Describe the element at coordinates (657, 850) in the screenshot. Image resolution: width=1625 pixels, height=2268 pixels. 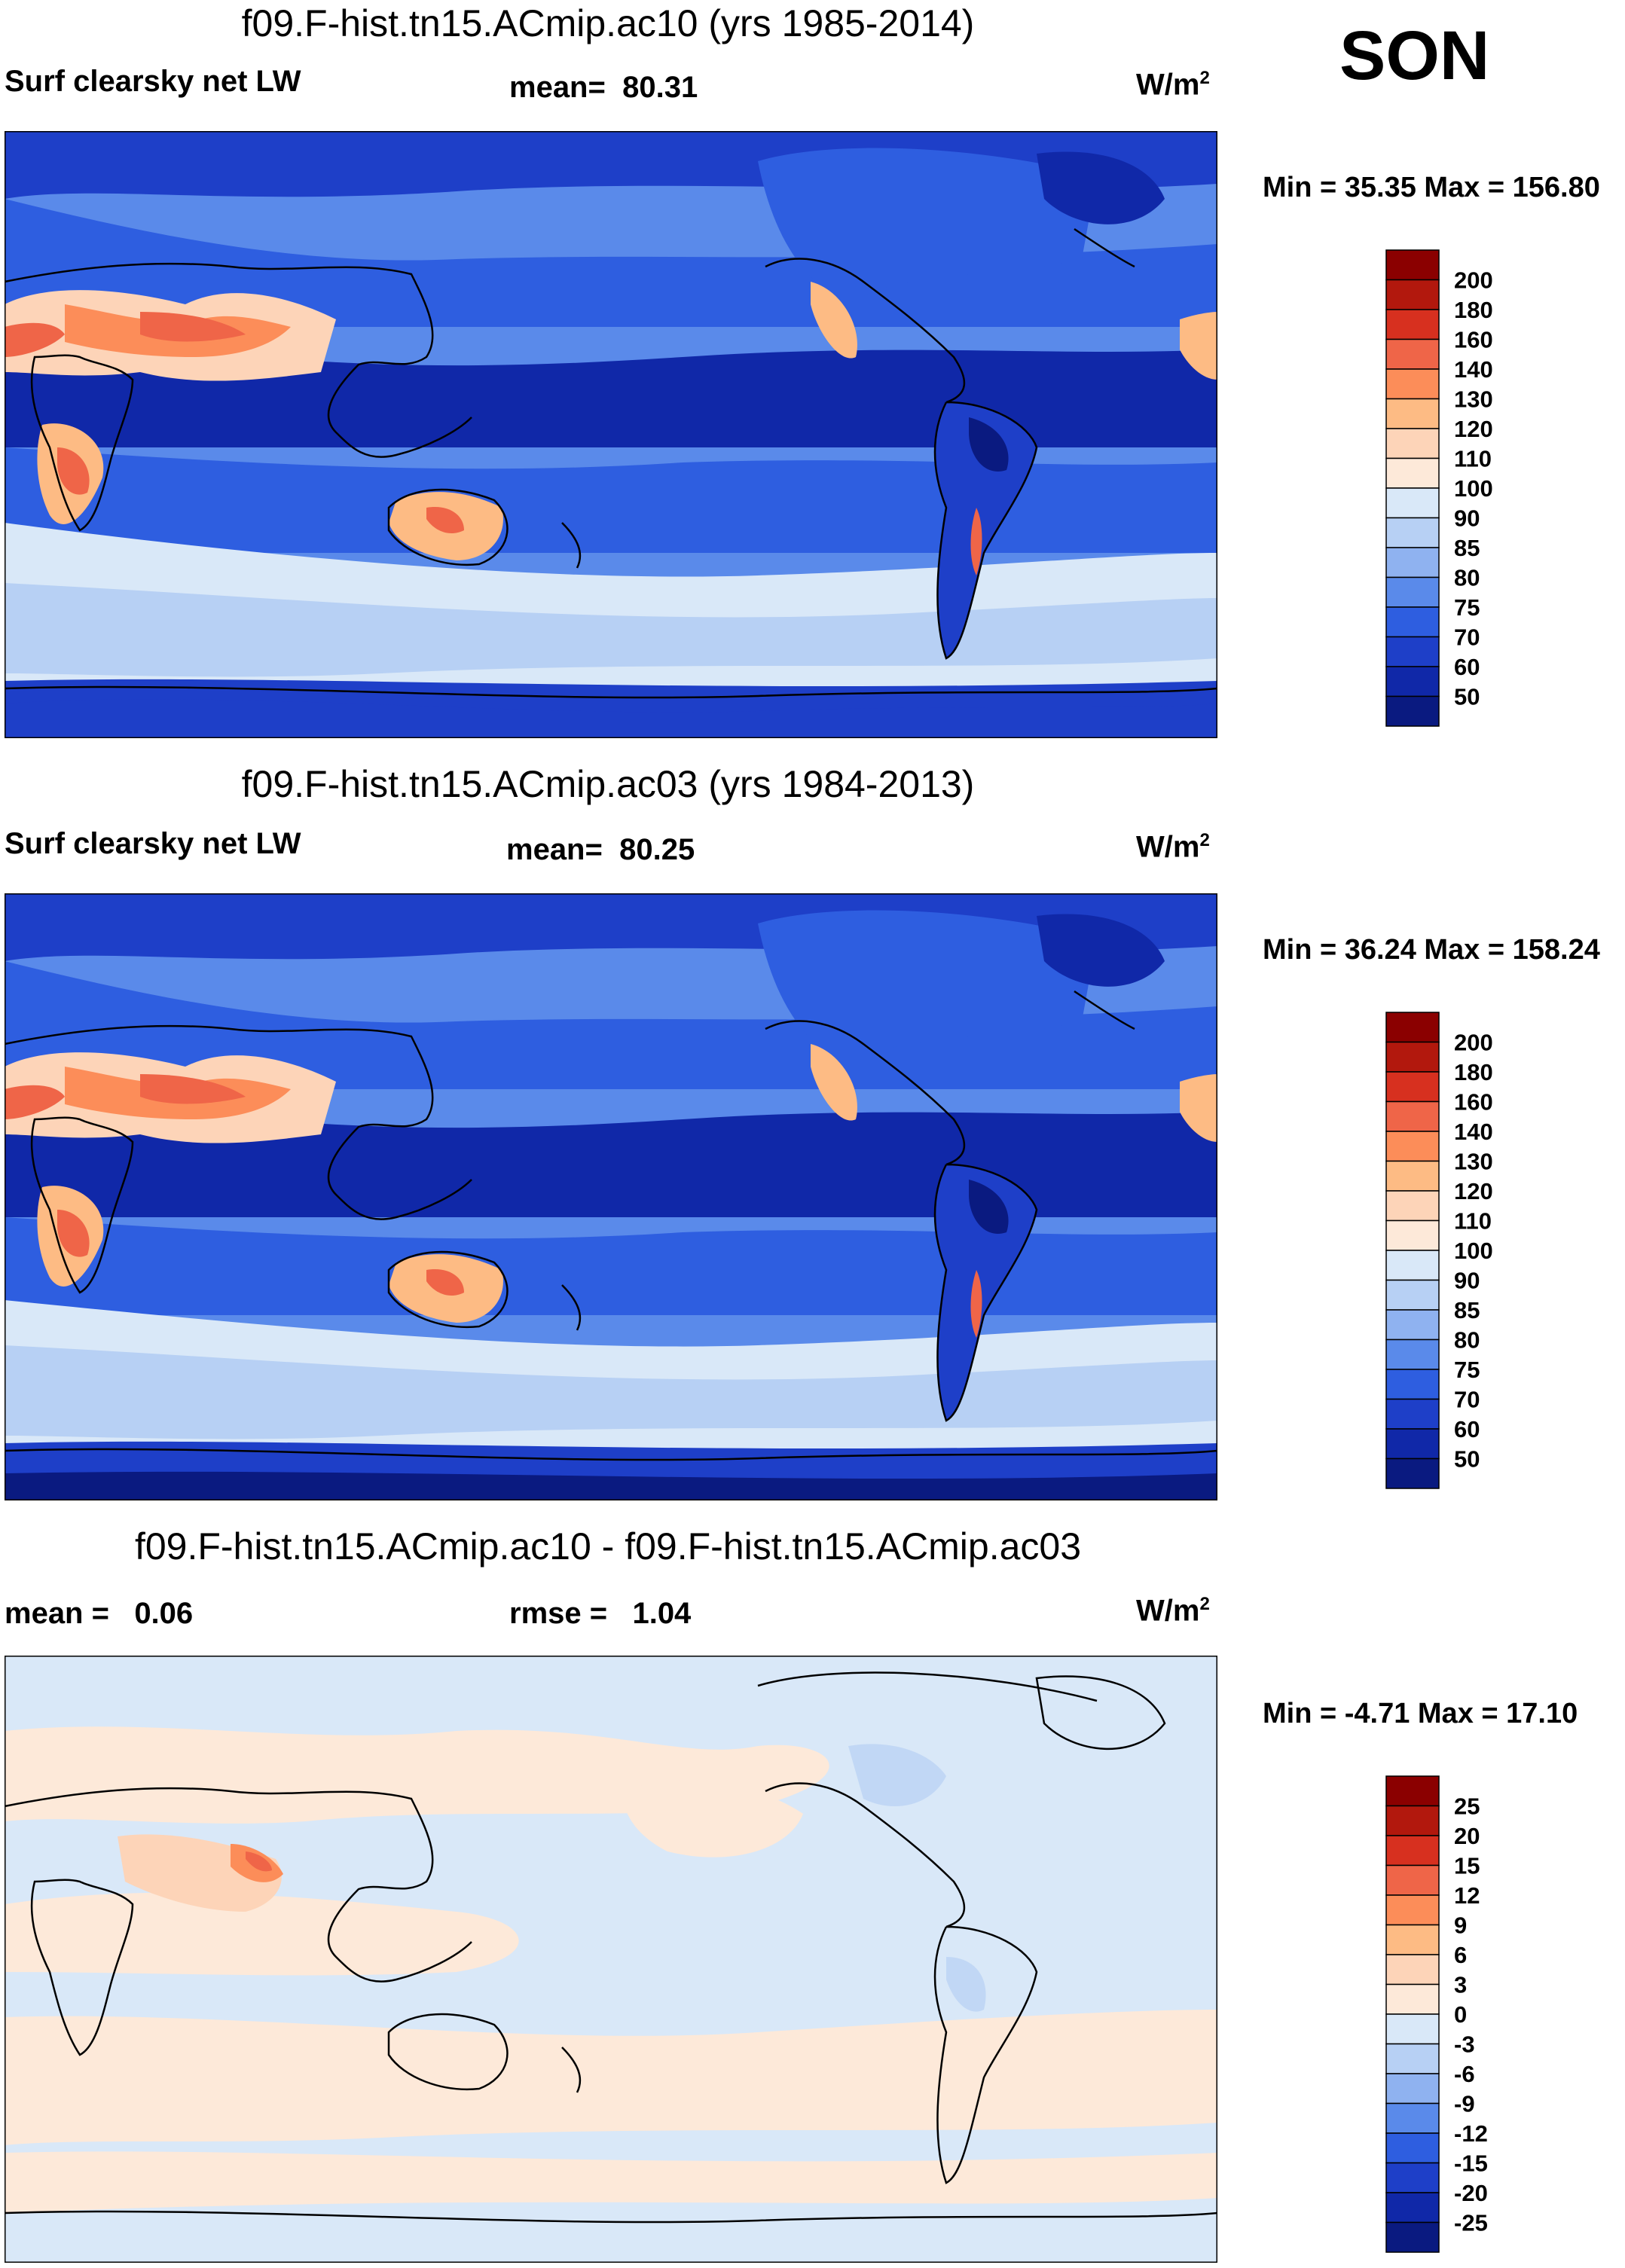
I see `panel2-mean-value: 80.25` at that location.